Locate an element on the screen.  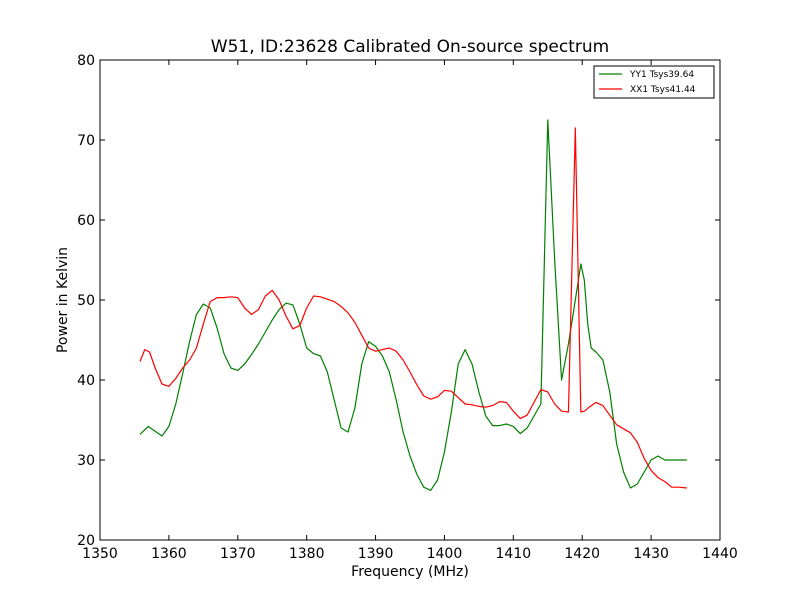
x-tick-label: 1380 is located at coordinates (307, 554).